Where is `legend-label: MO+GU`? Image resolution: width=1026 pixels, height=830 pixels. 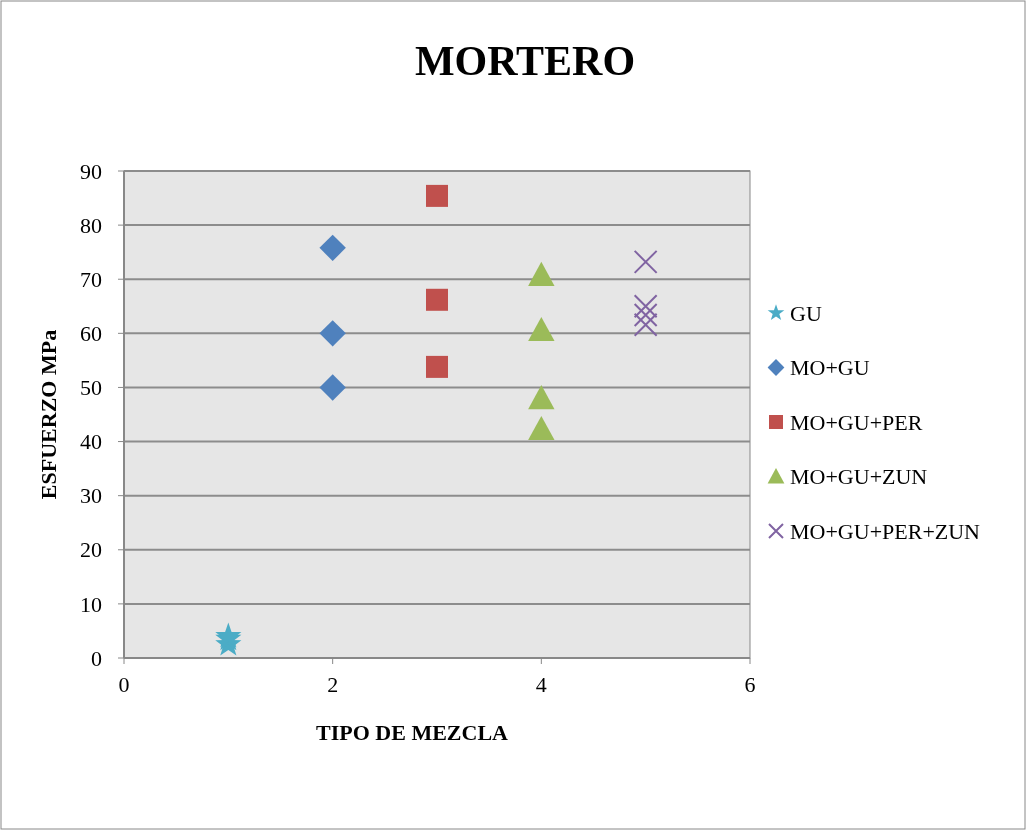
legend-label: MO+GU is located at coordinates (830, 368).